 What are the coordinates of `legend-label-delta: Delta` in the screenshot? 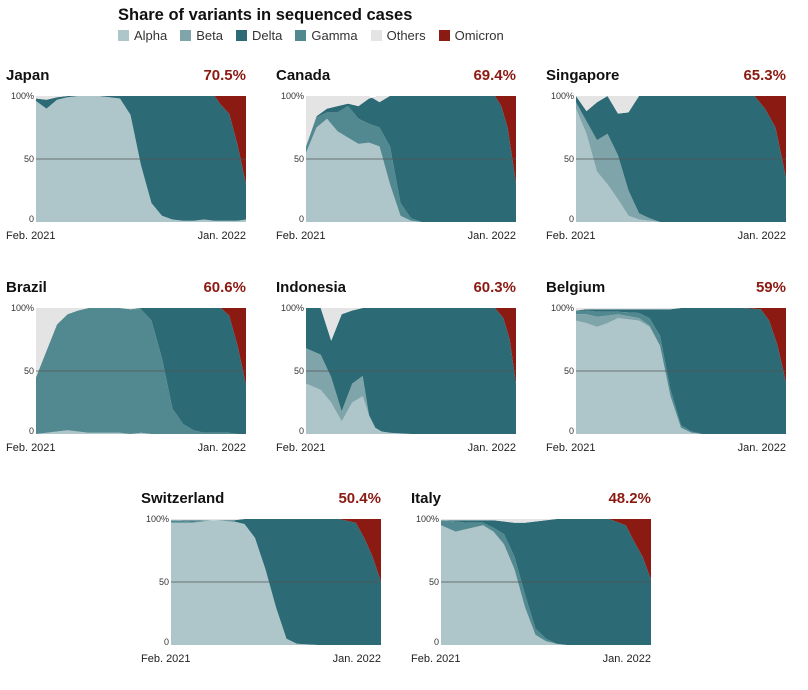 It's located at (267, 35).